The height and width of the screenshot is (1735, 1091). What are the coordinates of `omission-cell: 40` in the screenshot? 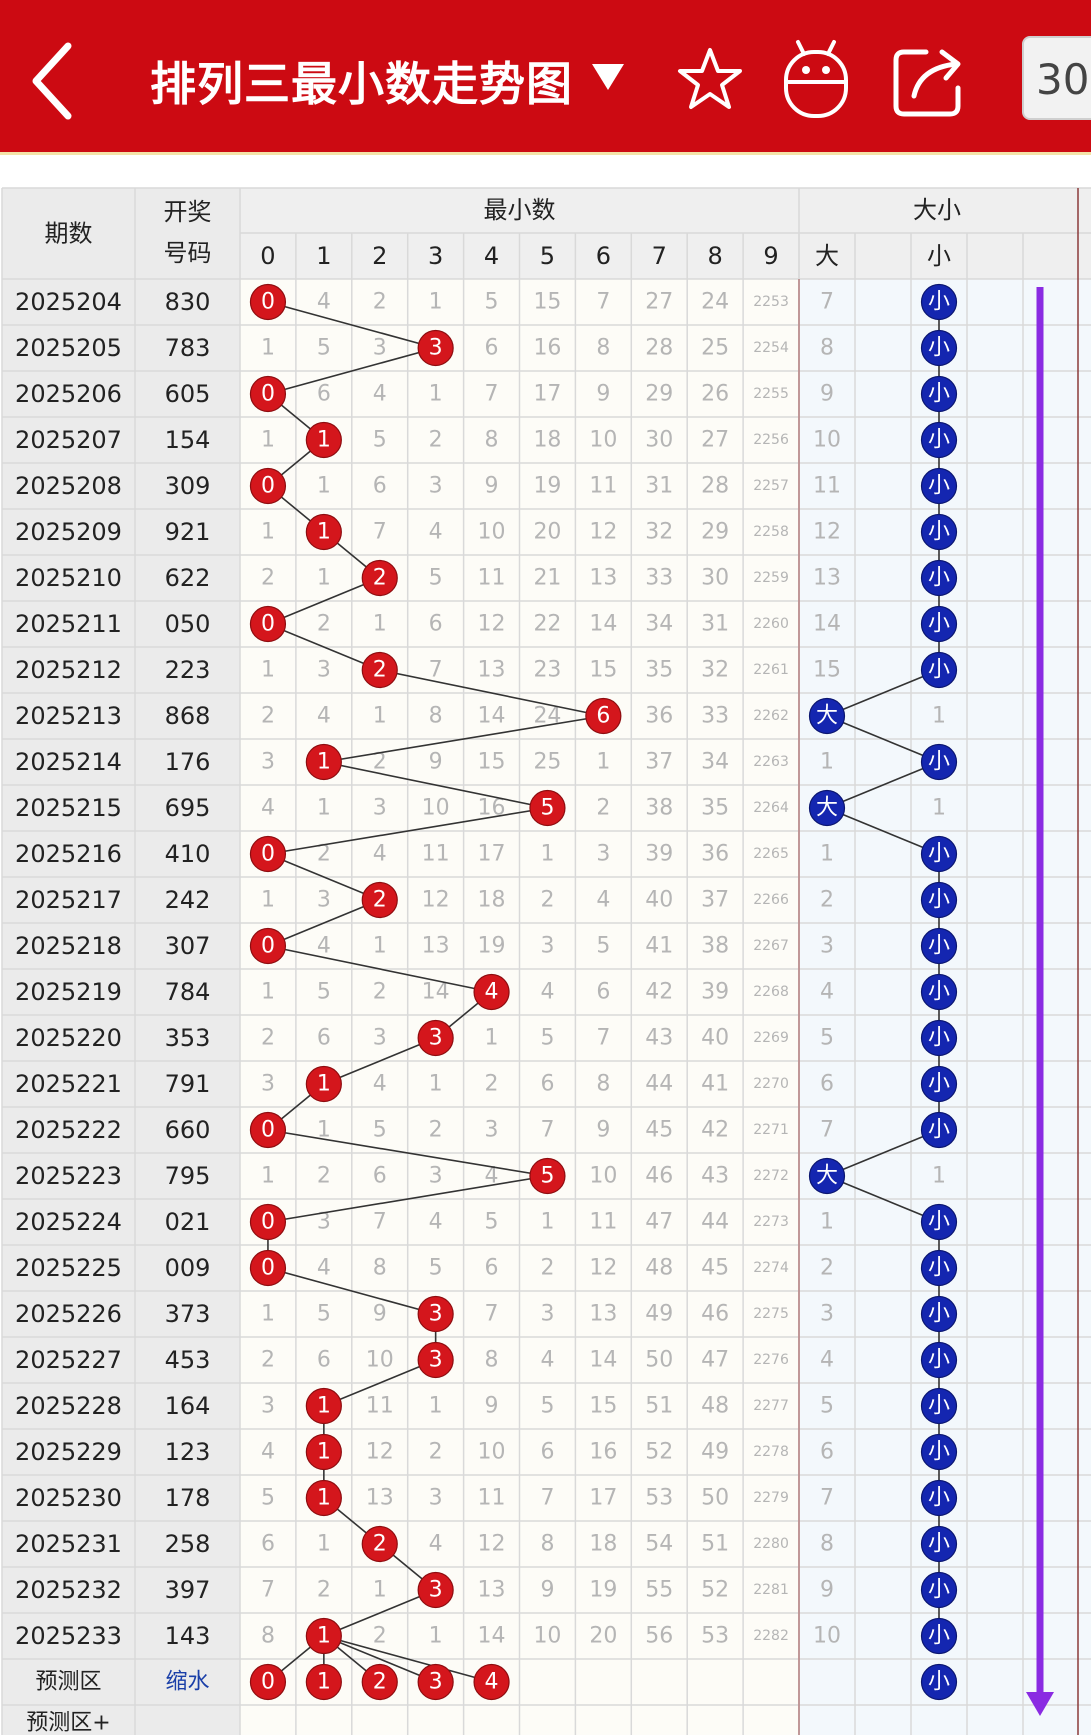 It's located at (715, 1038).